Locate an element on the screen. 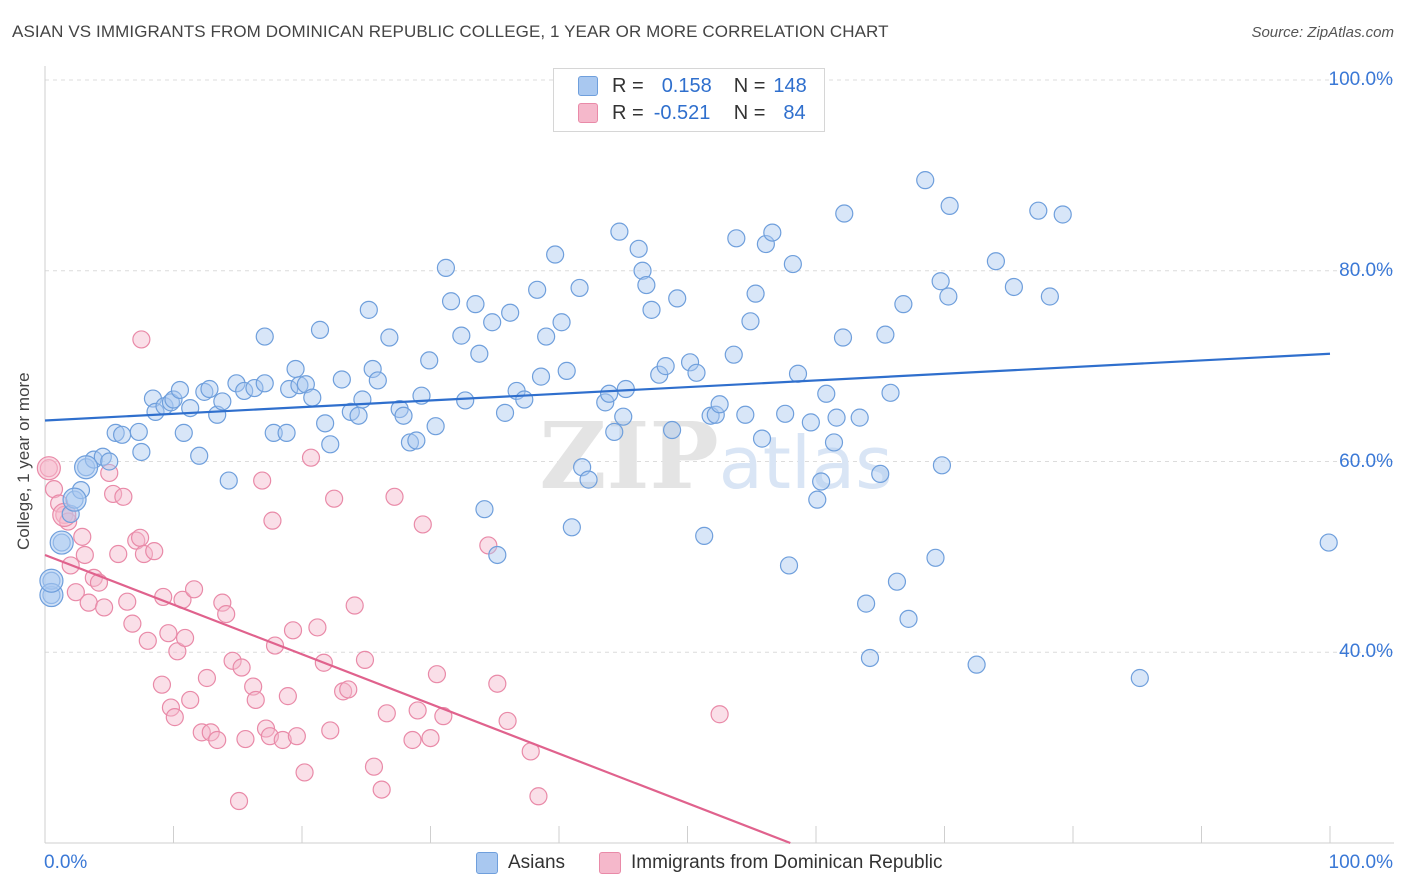 Image resolution: width=1406 pixels, height=892 pixels. series-swatch-dominican is located at coordinates (610, 863).